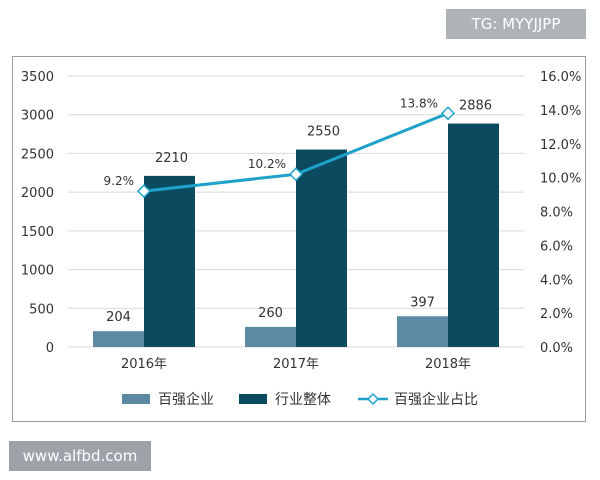 The width and height of the screenshot is (600, 480). Describe the element at coordinates (560, 179) in the screenshot. I see `right-tick-label: 10.0%` at that location.